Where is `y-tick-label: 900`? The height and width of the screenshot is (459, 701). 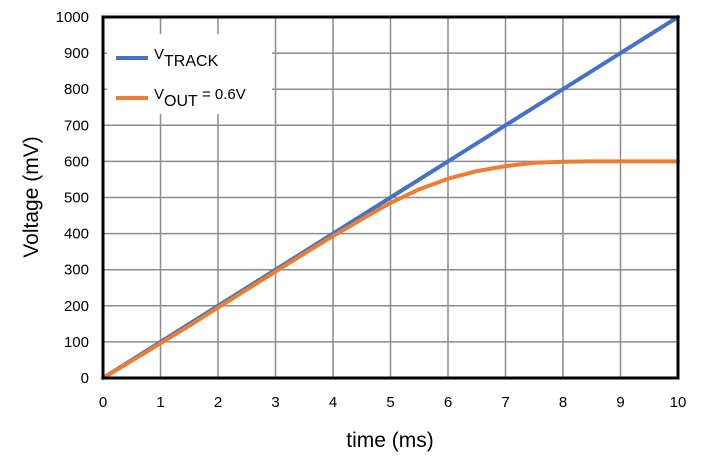
y-tick-label: 900 is located at coordinates (76, 53).